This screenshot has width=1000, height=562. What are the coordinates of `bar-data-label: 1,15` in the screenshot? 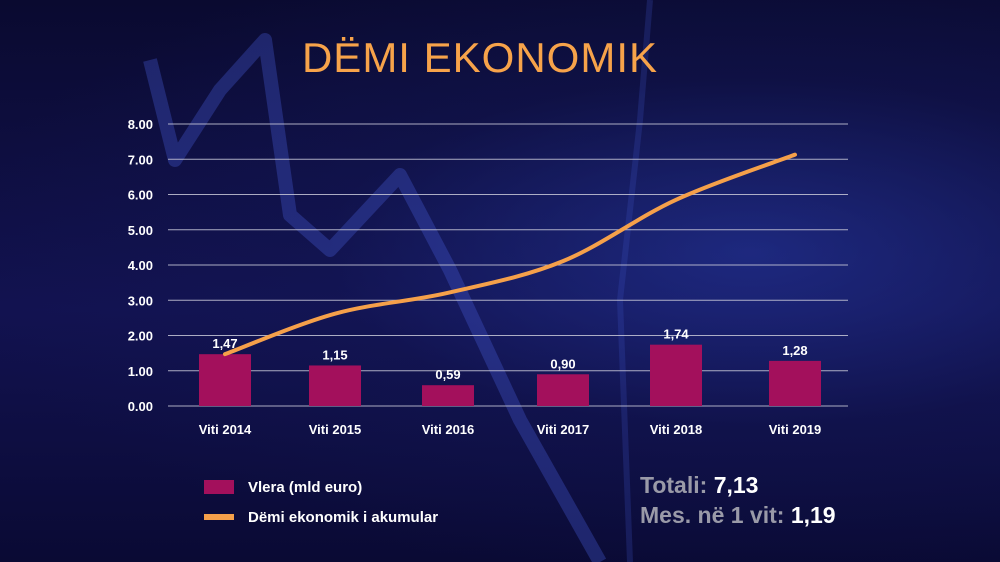 It's located at (334, 354).